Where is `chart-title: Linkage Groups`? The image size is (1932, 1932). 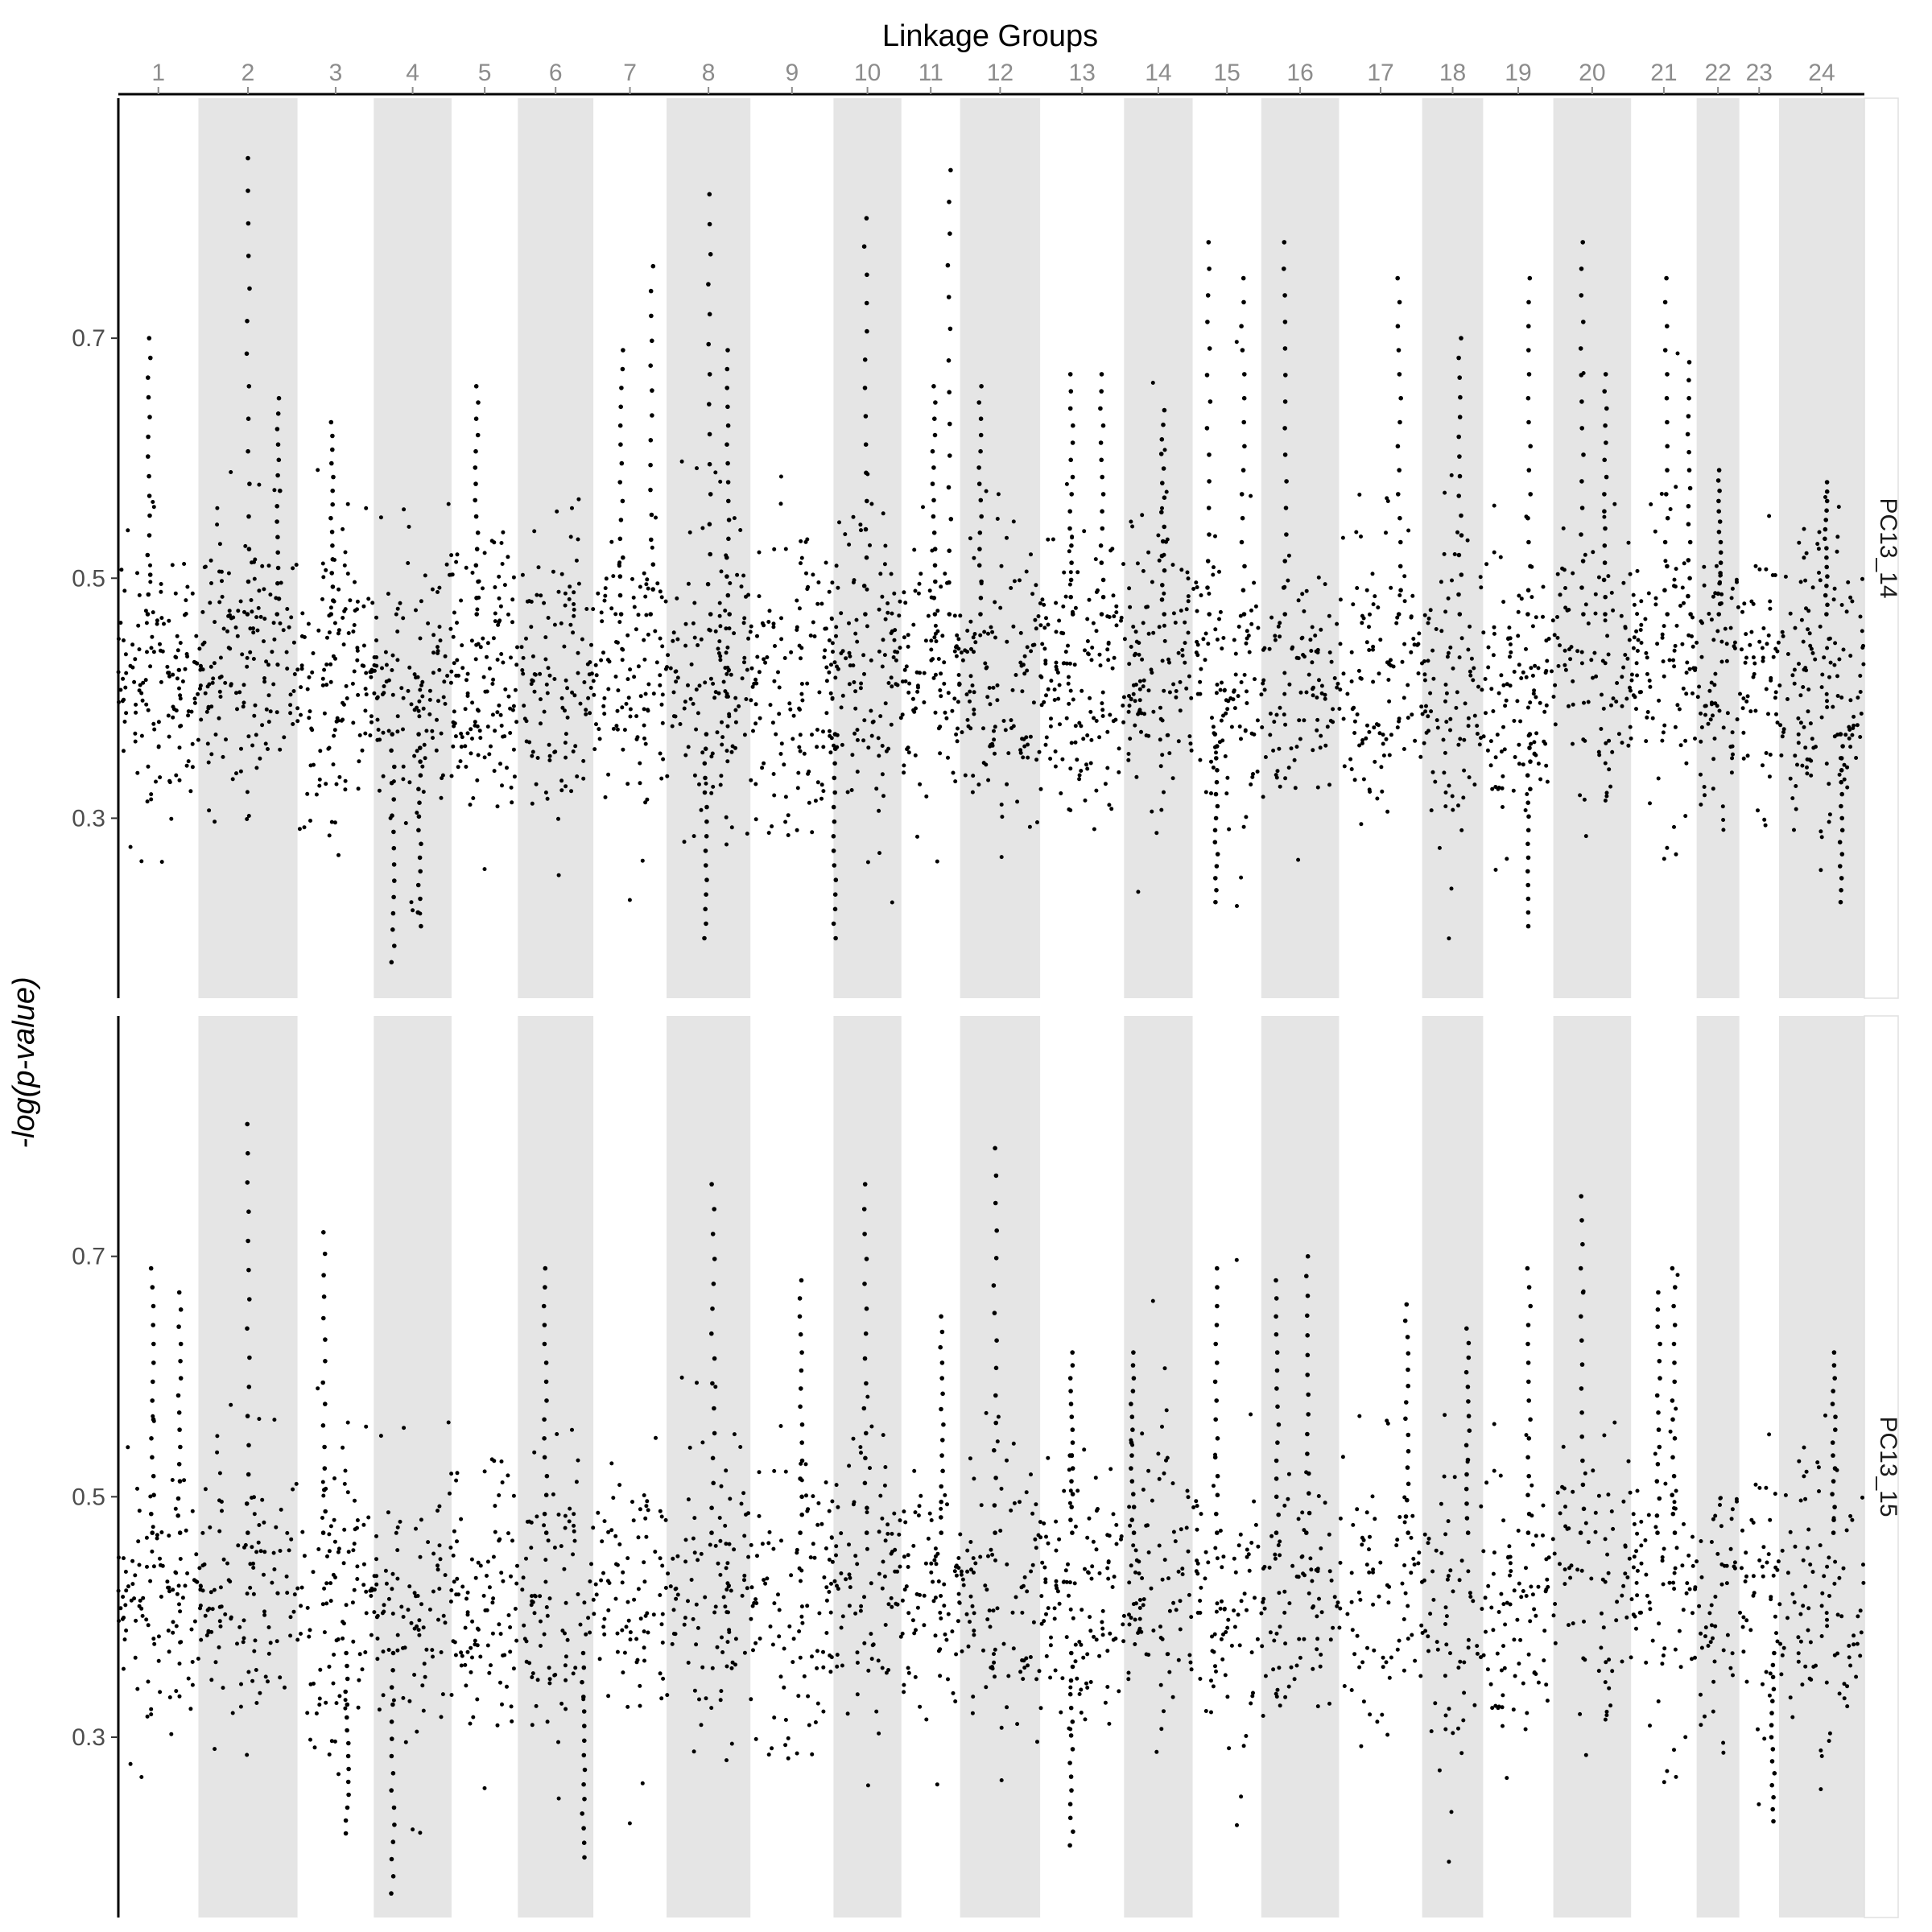
chart-title: Linkage Groups is located at coordinates (990, 36).